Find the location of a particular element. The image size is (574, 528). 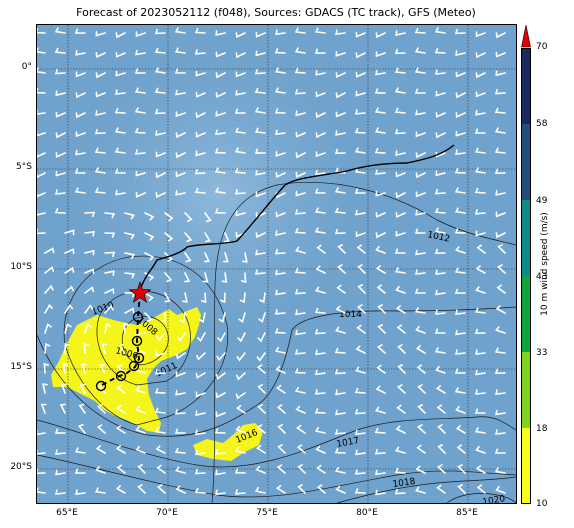

lon-label: 65°E is located at coordinates (67, 513).